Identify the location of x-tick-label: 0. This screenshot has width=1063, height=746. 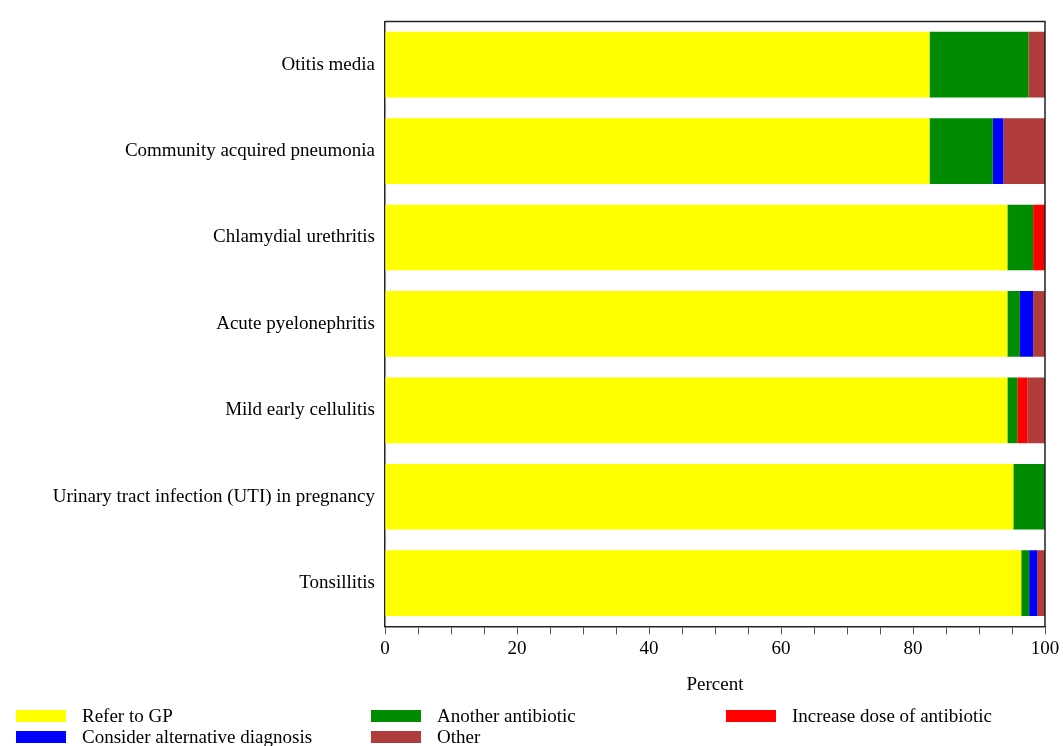
(385, 647).